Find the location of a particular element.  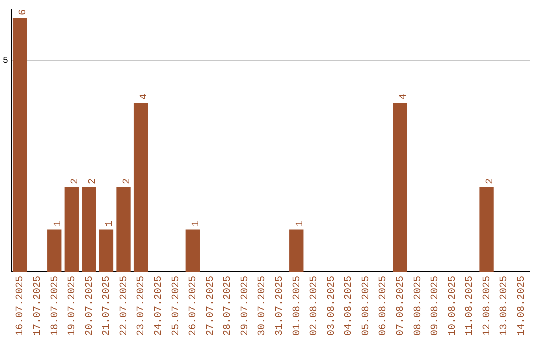

x-tick-label: 12.08.2025 is located at coordinates (488, 306).